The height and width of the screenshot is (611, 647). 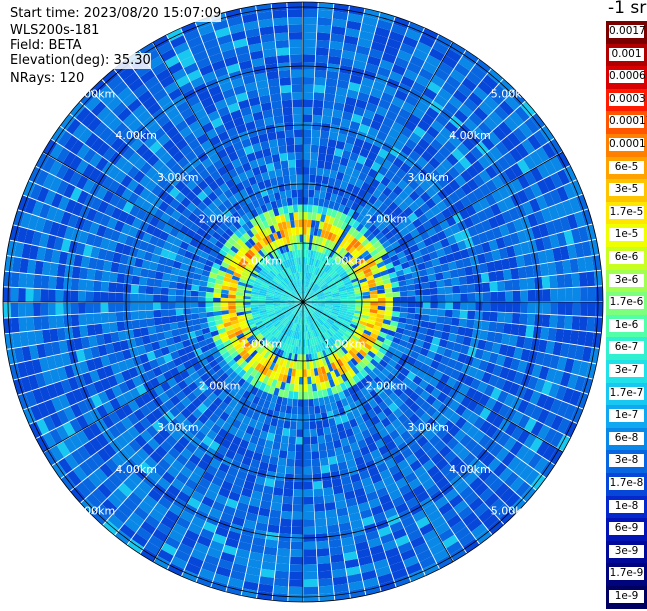 I want to click on colorbar-tick-label: 1.7e-6, so click(x=626, y=302).